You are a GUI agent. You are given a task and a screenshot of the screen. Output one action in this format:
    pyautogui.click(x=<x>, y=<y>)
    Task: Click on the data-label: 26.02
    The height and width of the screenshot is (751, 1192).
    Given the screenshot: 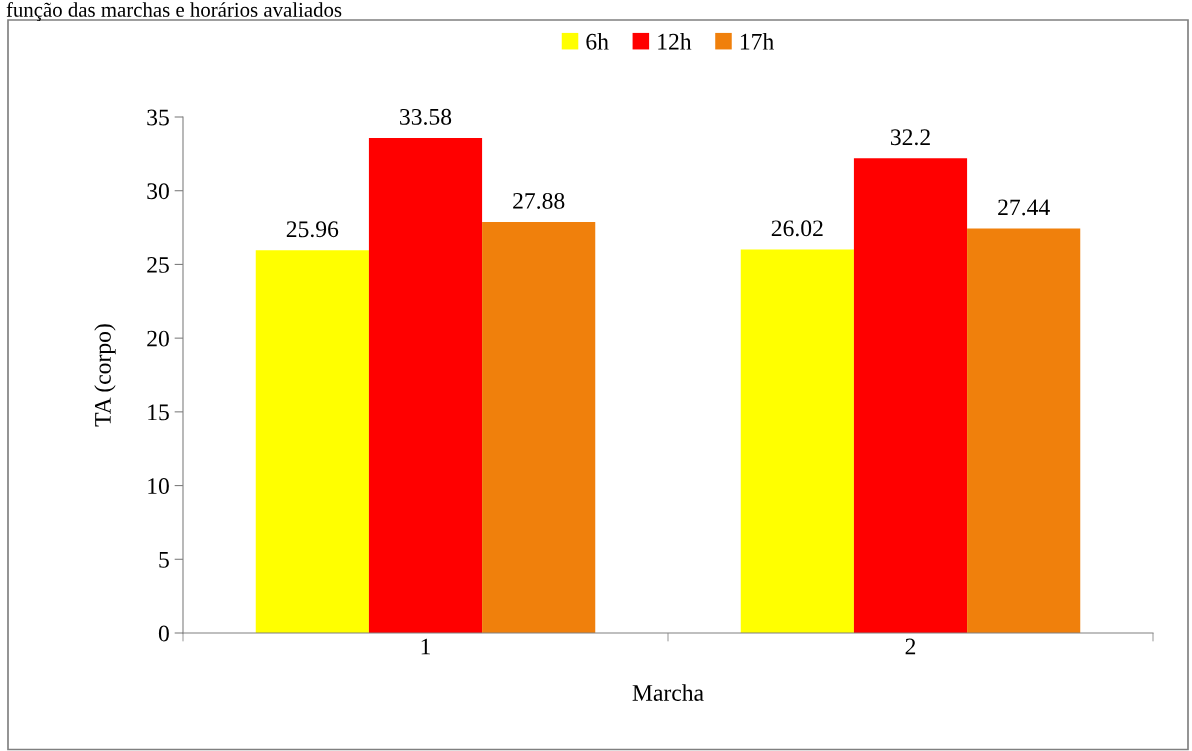 What is the action you would take?
    pyautogui.click(x=797, y=228)
    